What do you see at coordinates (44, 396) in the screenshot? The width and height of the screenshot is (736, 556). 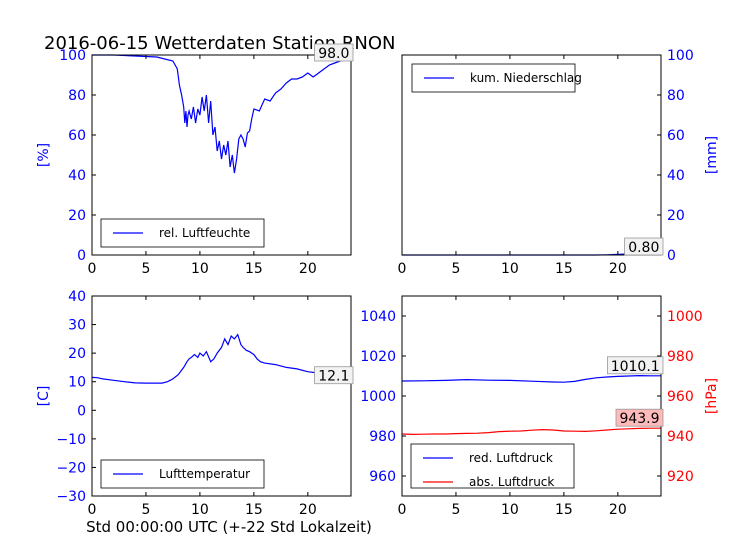 I see `y-axis-label: [C]` at bounding box center [44, 396].